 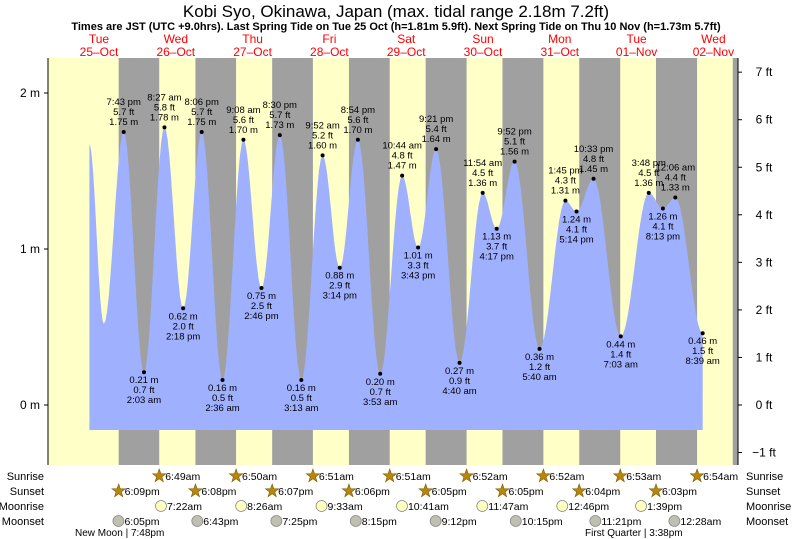 I want to click on day-label-date: 26–Oct, so click(x=175, y=52).